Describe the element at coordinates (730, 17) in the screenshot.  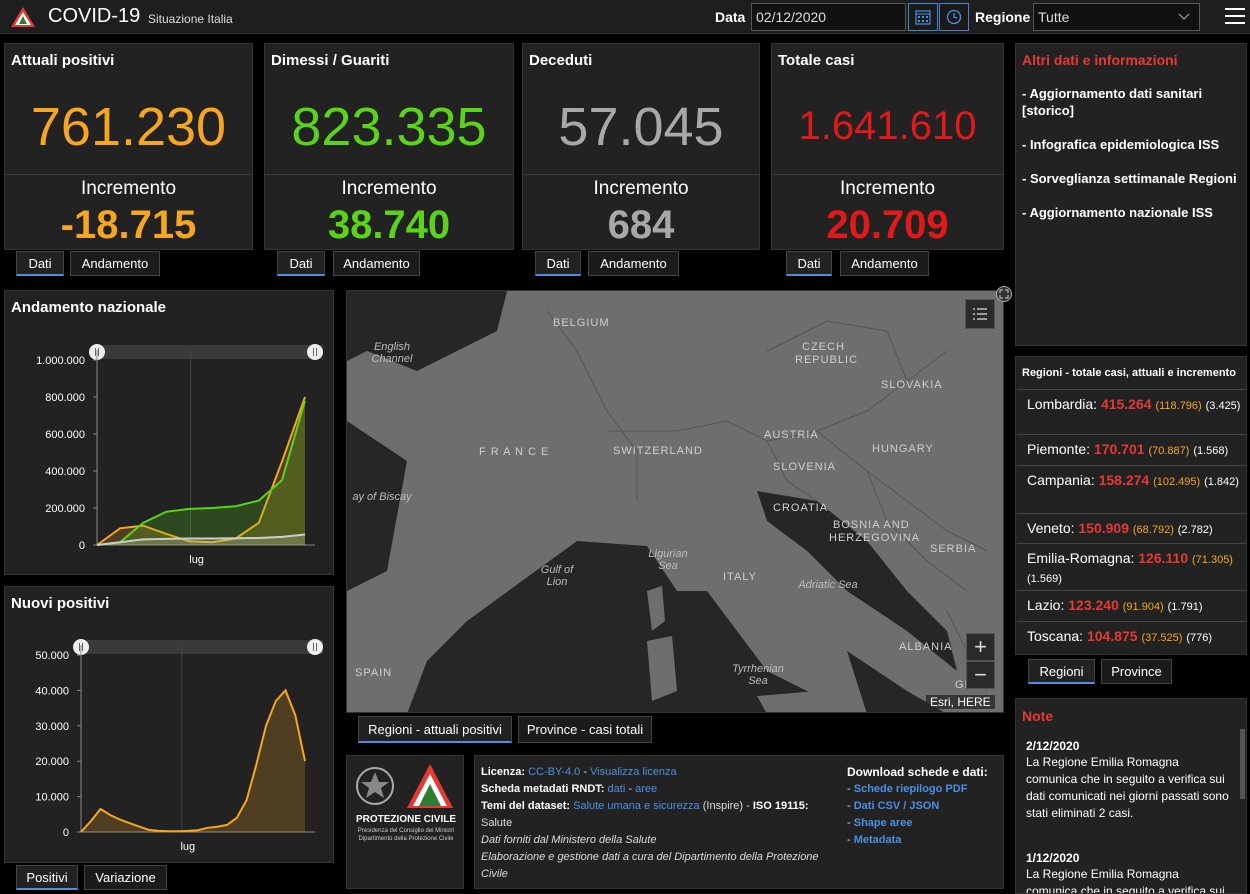
I see `date-label: Data` at that location.